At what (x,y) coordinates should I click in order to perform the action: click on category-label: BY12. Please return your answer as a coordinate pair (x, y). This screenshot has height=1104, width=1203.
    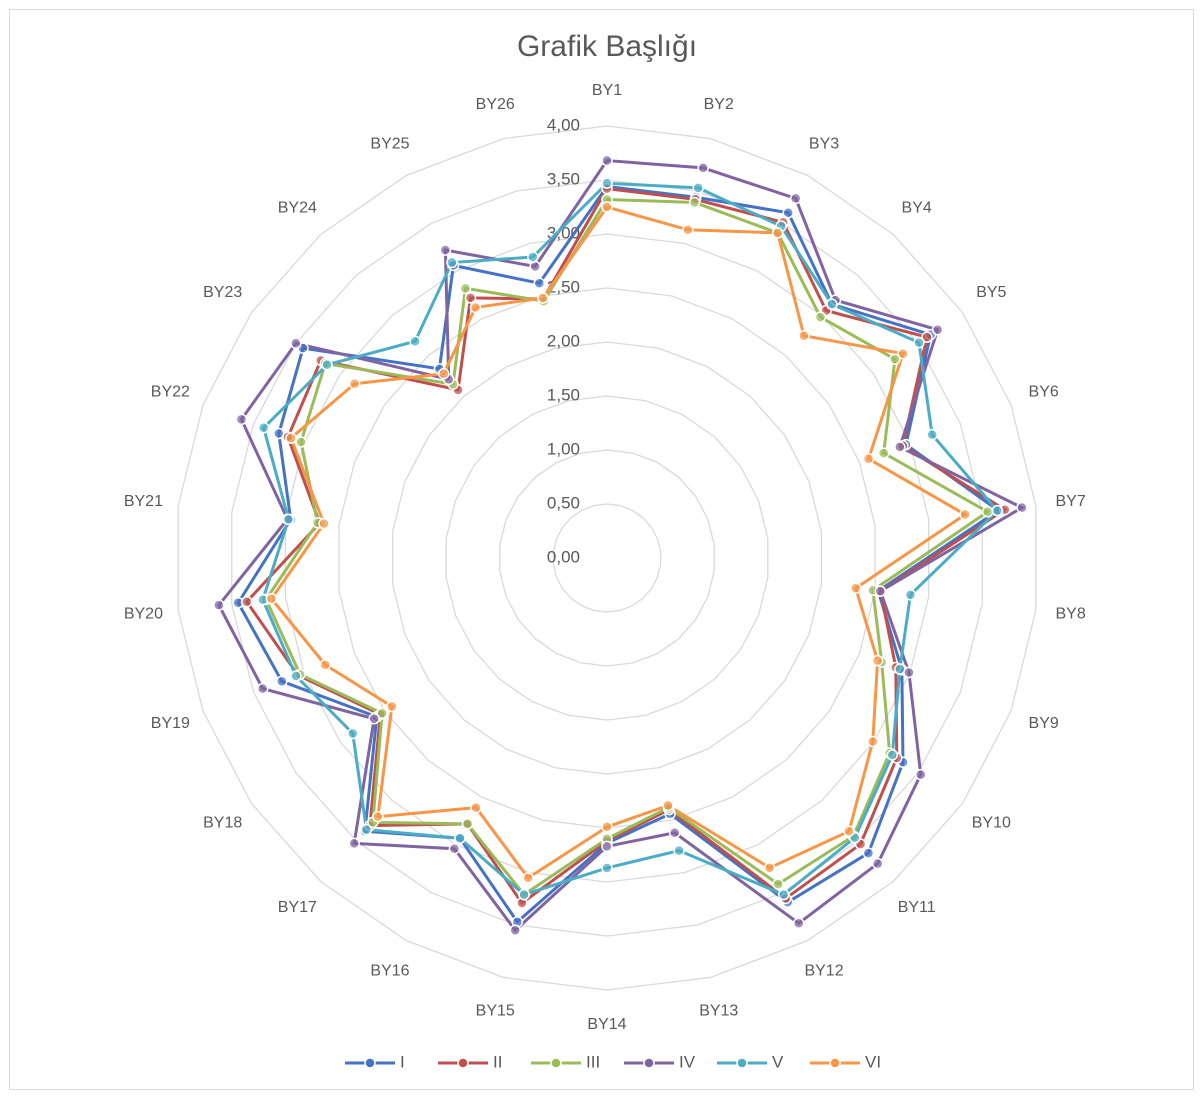
    Looking at the image, I should click on (823, 971).